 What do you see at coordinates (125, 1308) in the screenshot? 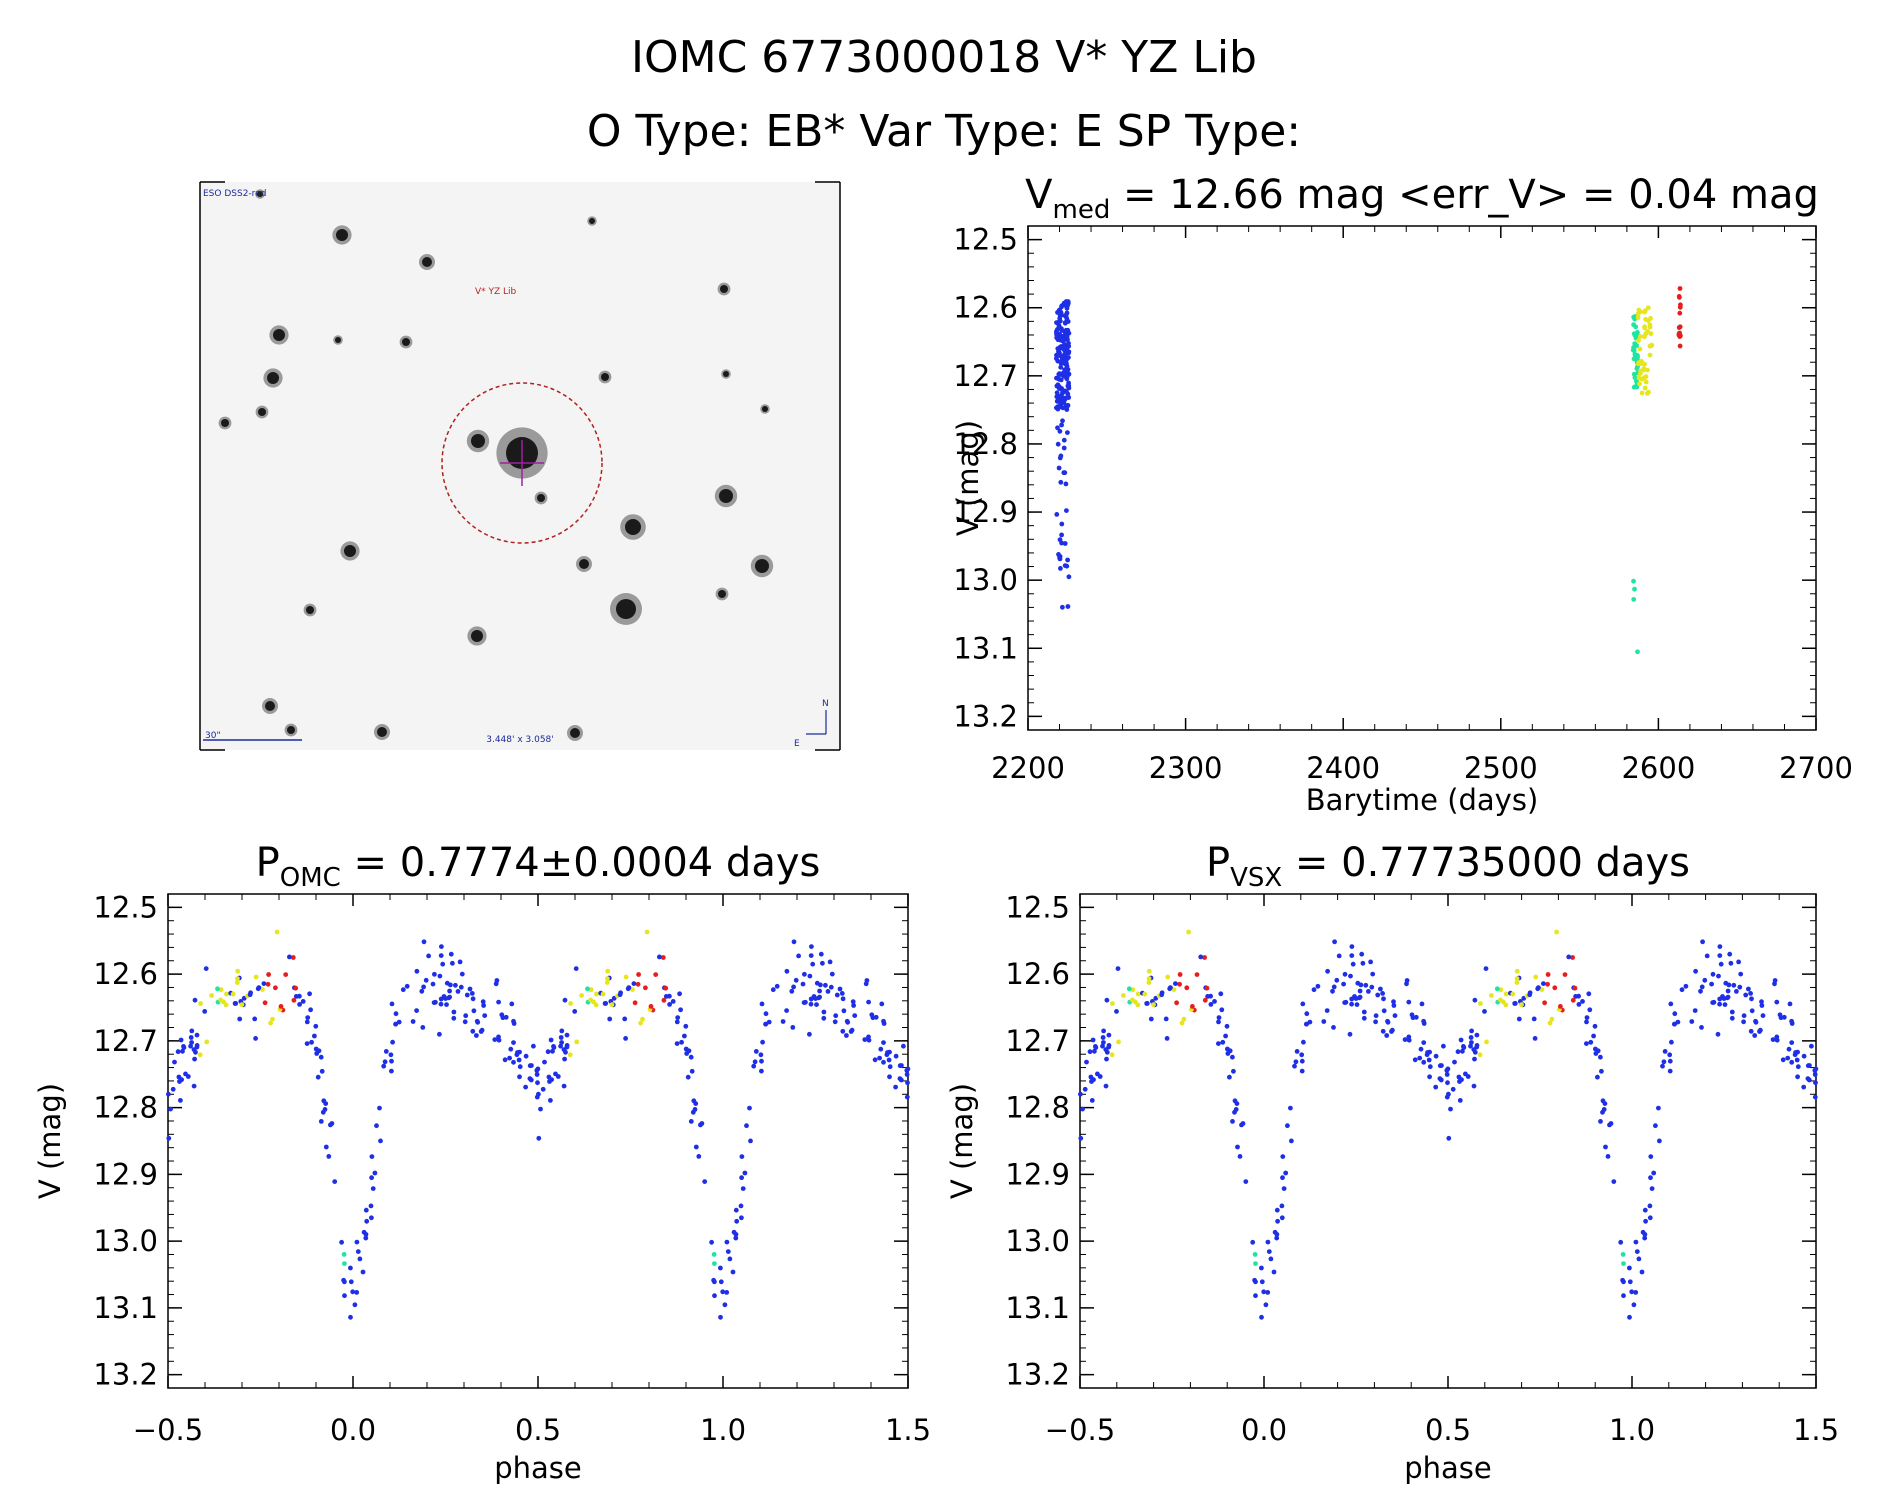
I see `y-tick-label: 13.1` at bounding box center [125, 1308].